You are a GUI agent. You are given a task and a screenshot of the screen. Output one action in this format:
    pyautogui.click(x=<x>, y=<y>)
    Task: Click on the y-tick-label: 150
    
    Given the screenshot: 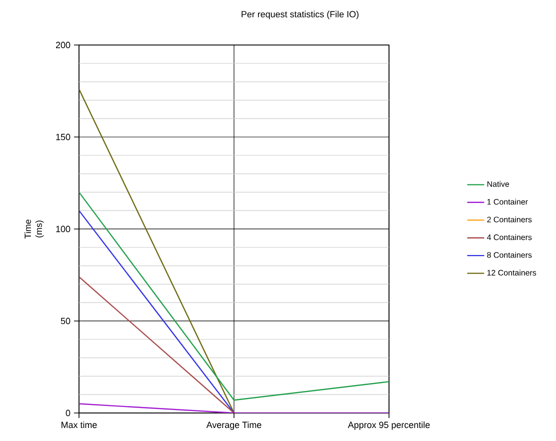 What is the action you would take?
    pyautogui.click(x=63, y=137)
    